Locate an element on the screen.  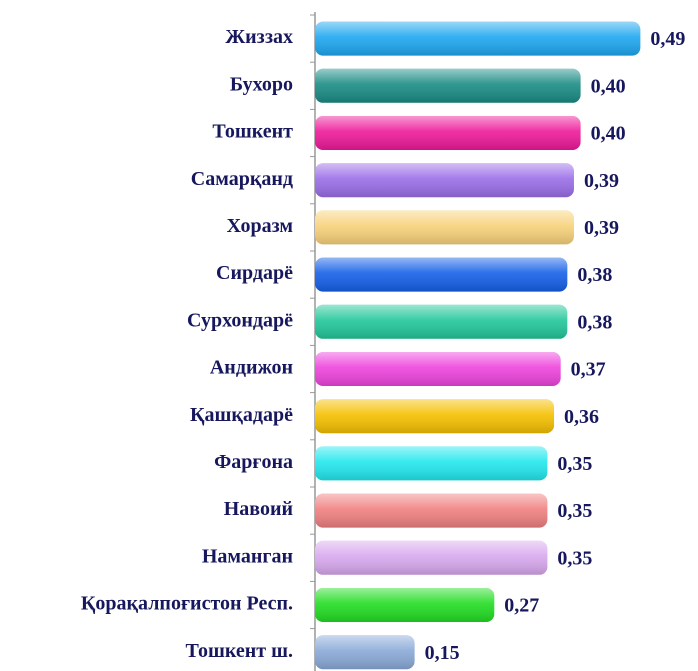
category-label: Фарғона is located at coordinates (253, 462).